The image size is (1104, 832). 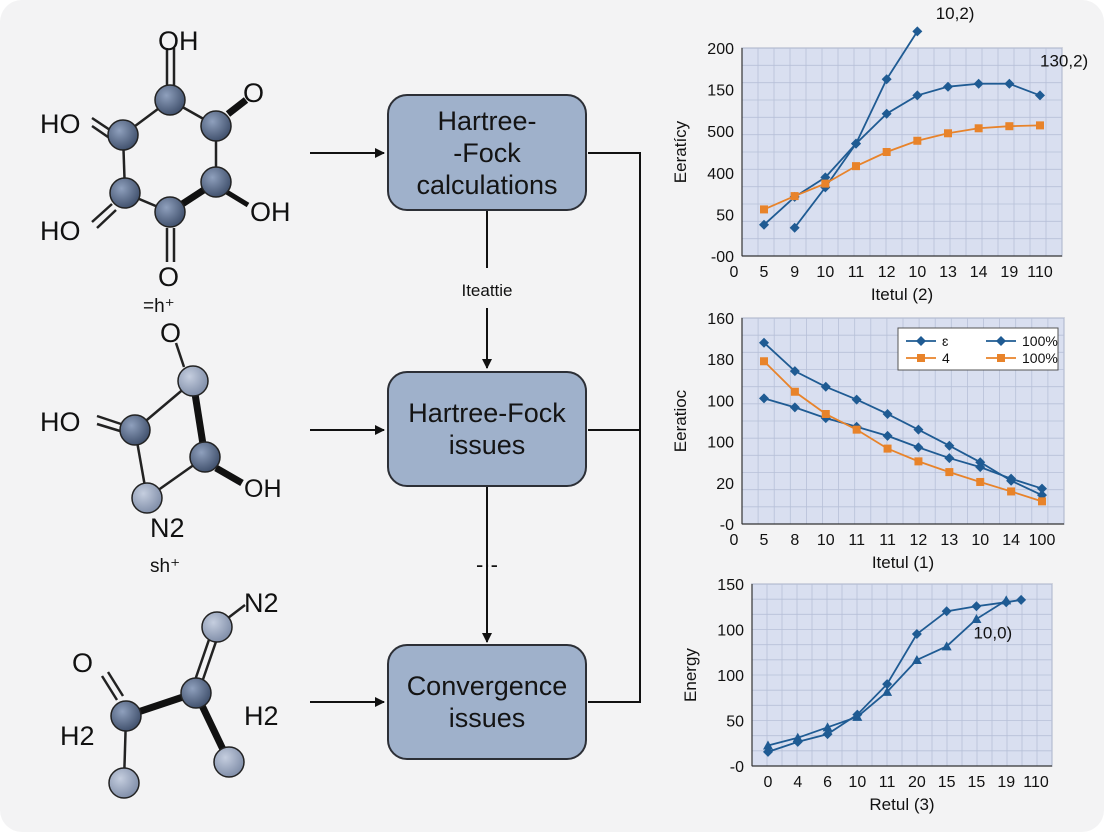 I want to click on x-tick-label: 5, so click(x=764, y=540).